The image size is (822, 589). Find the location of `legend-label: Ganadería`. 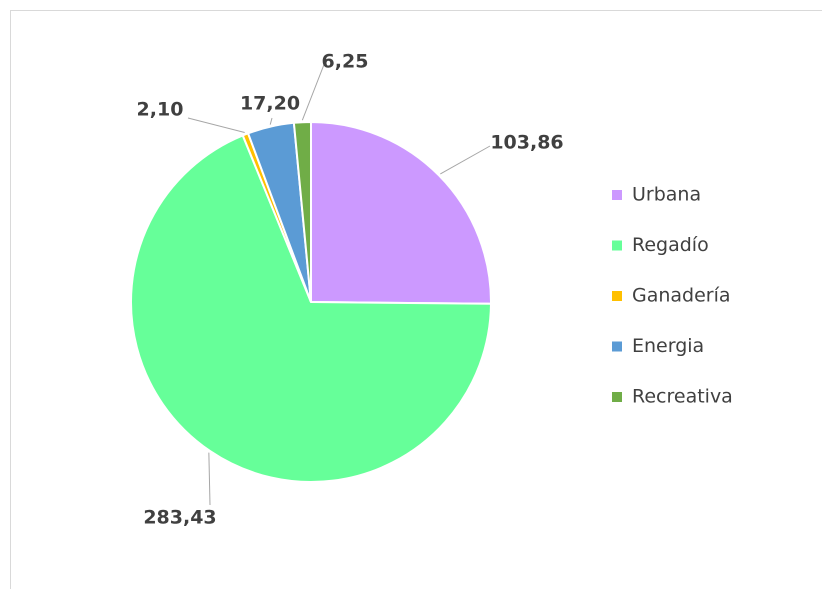

legend-label: Ganadería is located at coordinates (681, 296).